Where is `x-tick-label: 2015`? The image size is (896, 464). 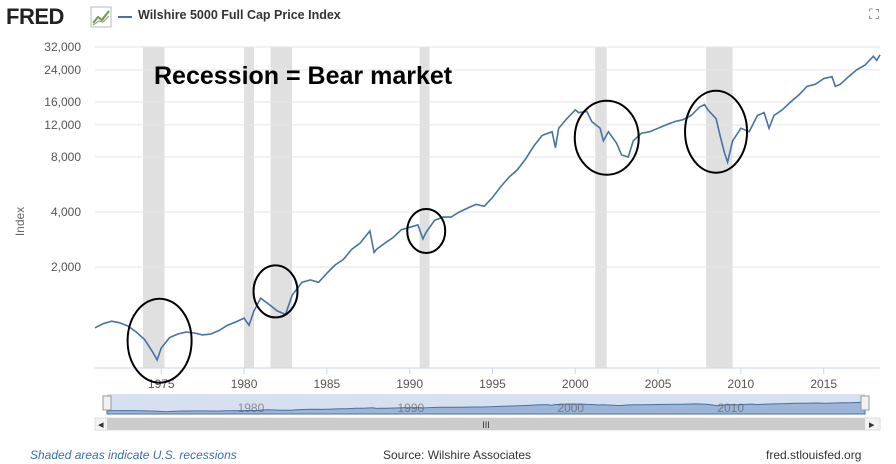
x-tick-label: 2015 is located at coordinates (823, 384).